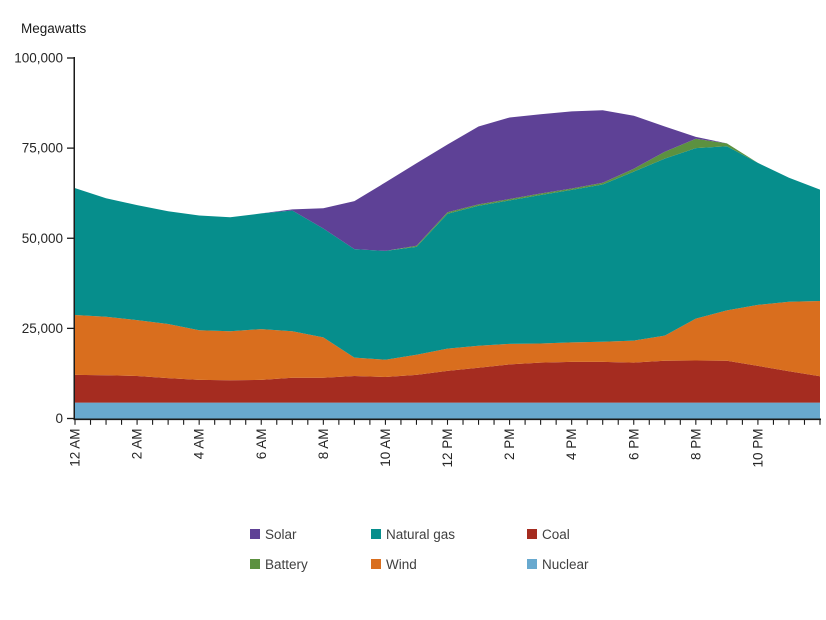 This screenshot has height=620, width=826. I want to click on x-tick-label: 8 PM, so click(695, 445).